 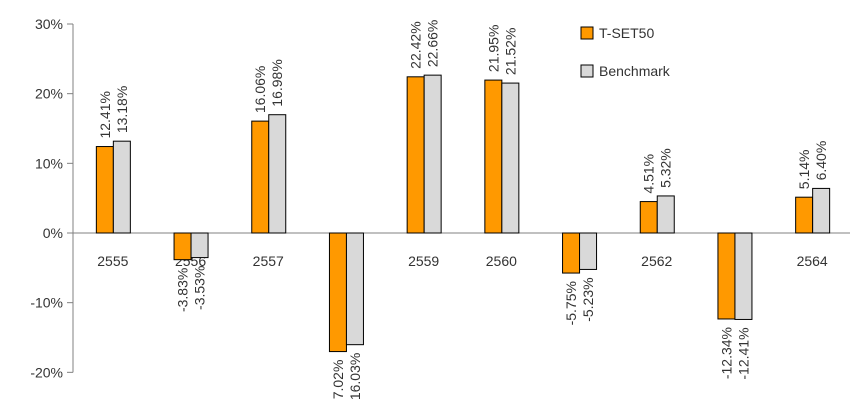 What do you see at coordinates (804, 169) in the screenshot?
I see `data-label: 5.14%` at bounding box center [804, 169].